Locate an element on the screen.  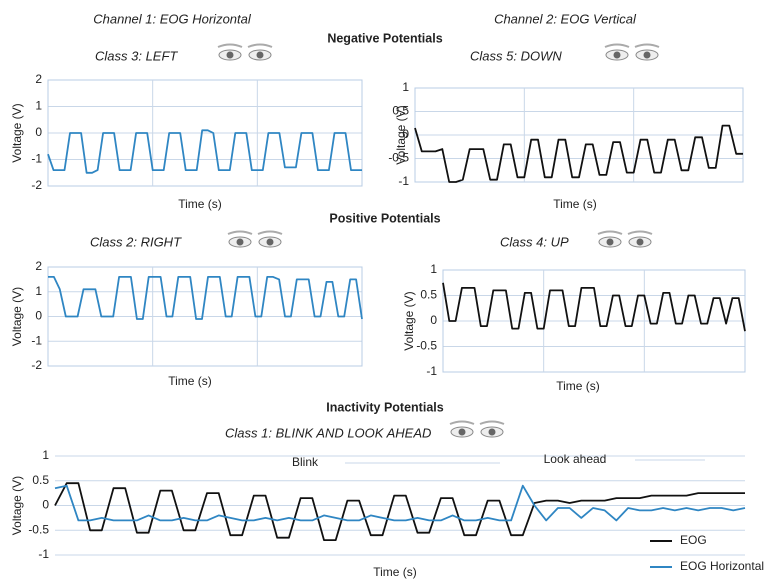
channel-title: Channel 1: EOG Horizontal is located at coordinates (172, 18).